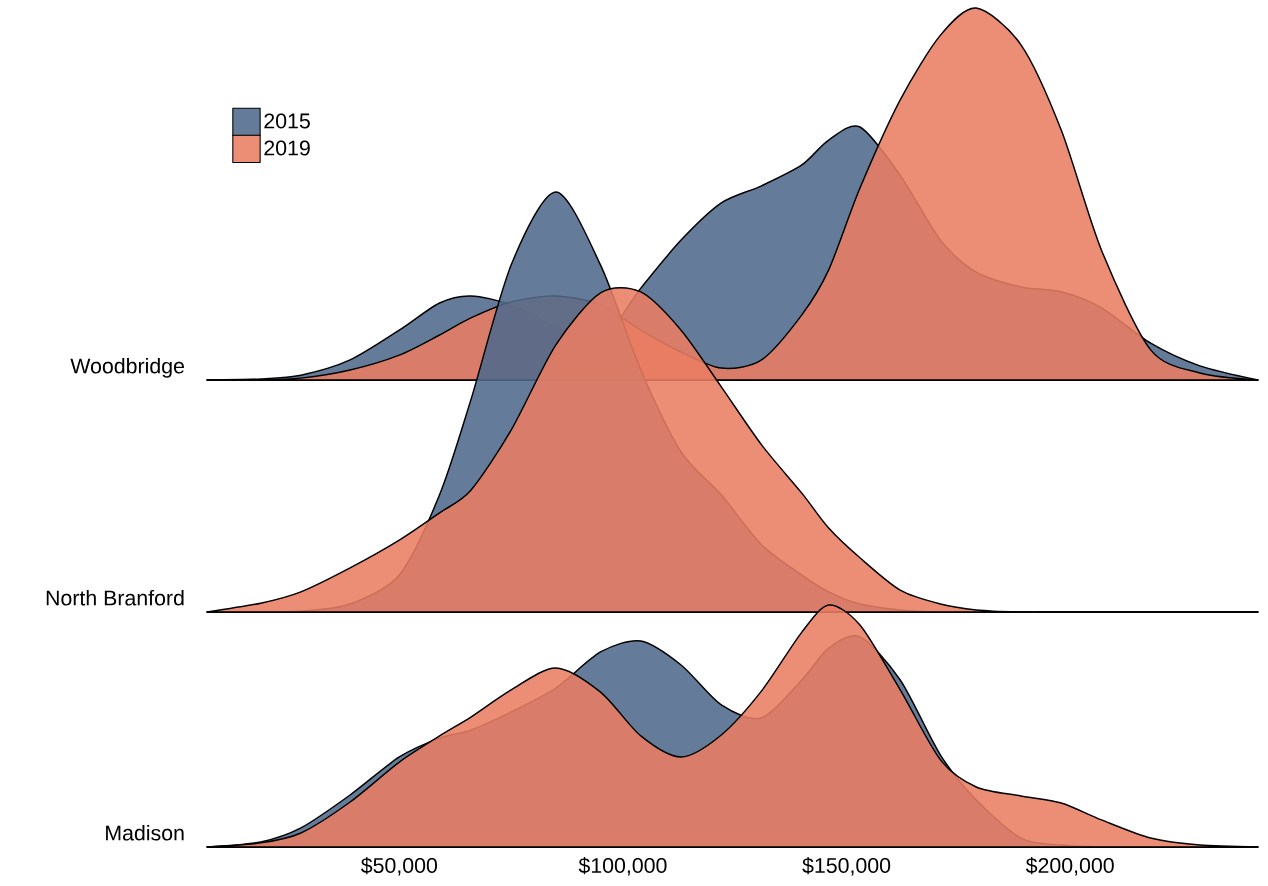 The height and width of the screenshot is (886, 1268). I want to click on legend-label: 2015, so click(287, 121).